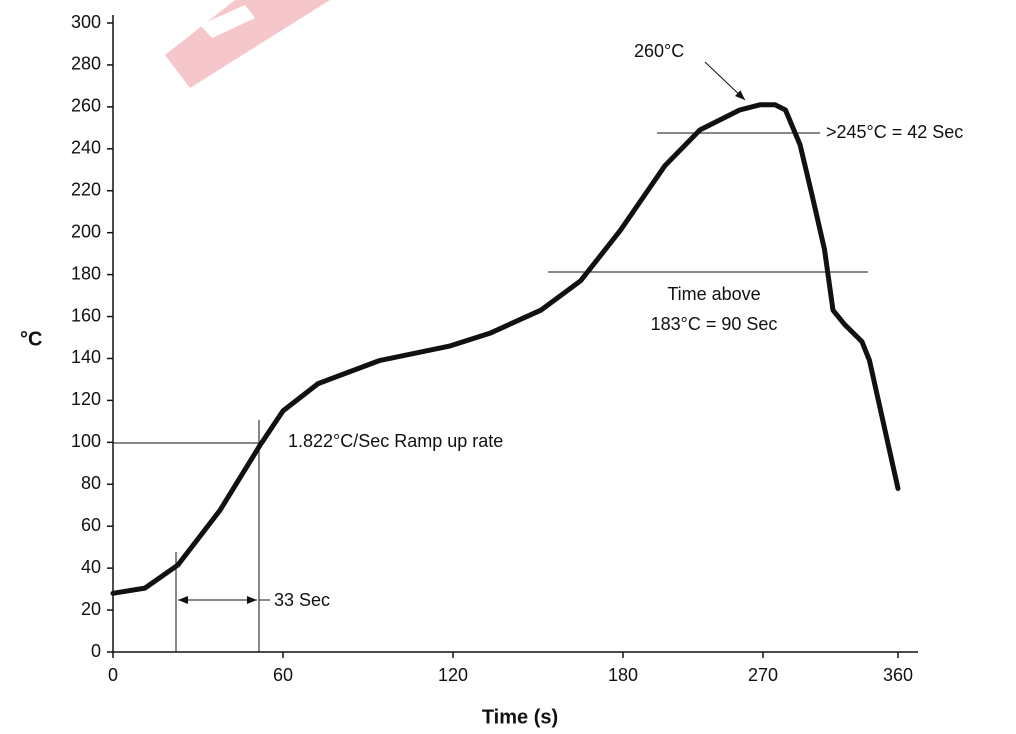 Image resolution: width=1016 pixels, height=734 pixels. Describe the element at coordinates (91, 609) in the screenshot. I see `y-tick-label: 20` at that location.